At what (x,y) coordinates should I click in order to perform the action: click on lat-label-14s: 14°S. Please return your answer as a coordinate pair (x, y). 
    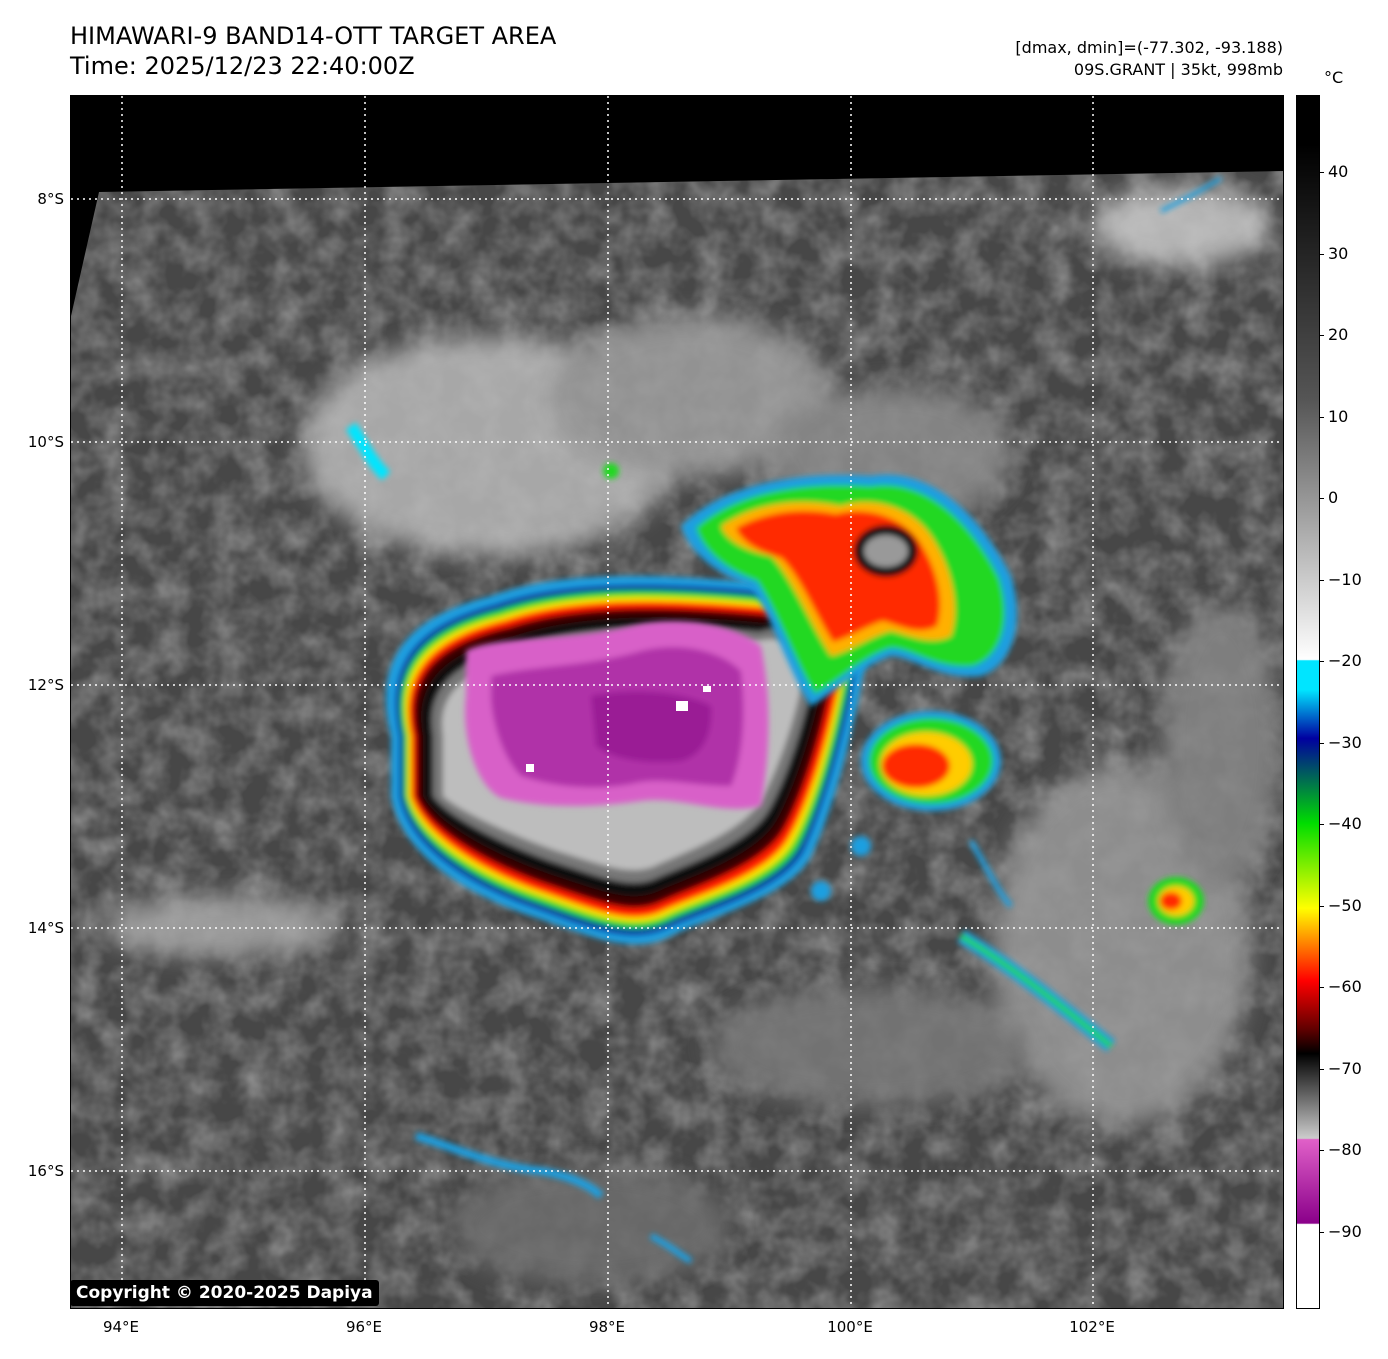
    Looking at the image, I should click on (45, 928).